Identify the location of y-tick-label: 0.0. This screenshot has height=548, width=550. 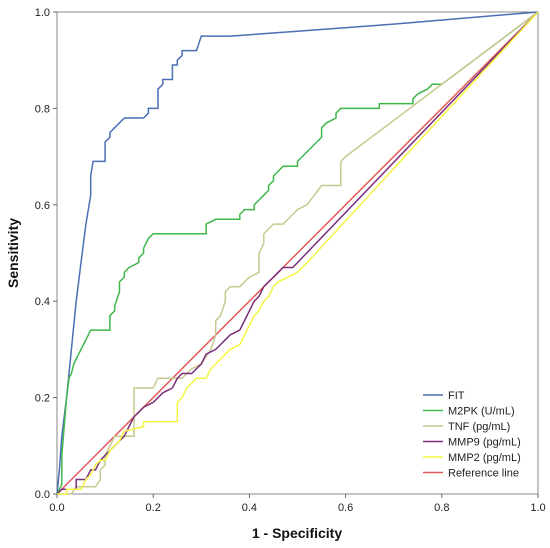
(42, 495).